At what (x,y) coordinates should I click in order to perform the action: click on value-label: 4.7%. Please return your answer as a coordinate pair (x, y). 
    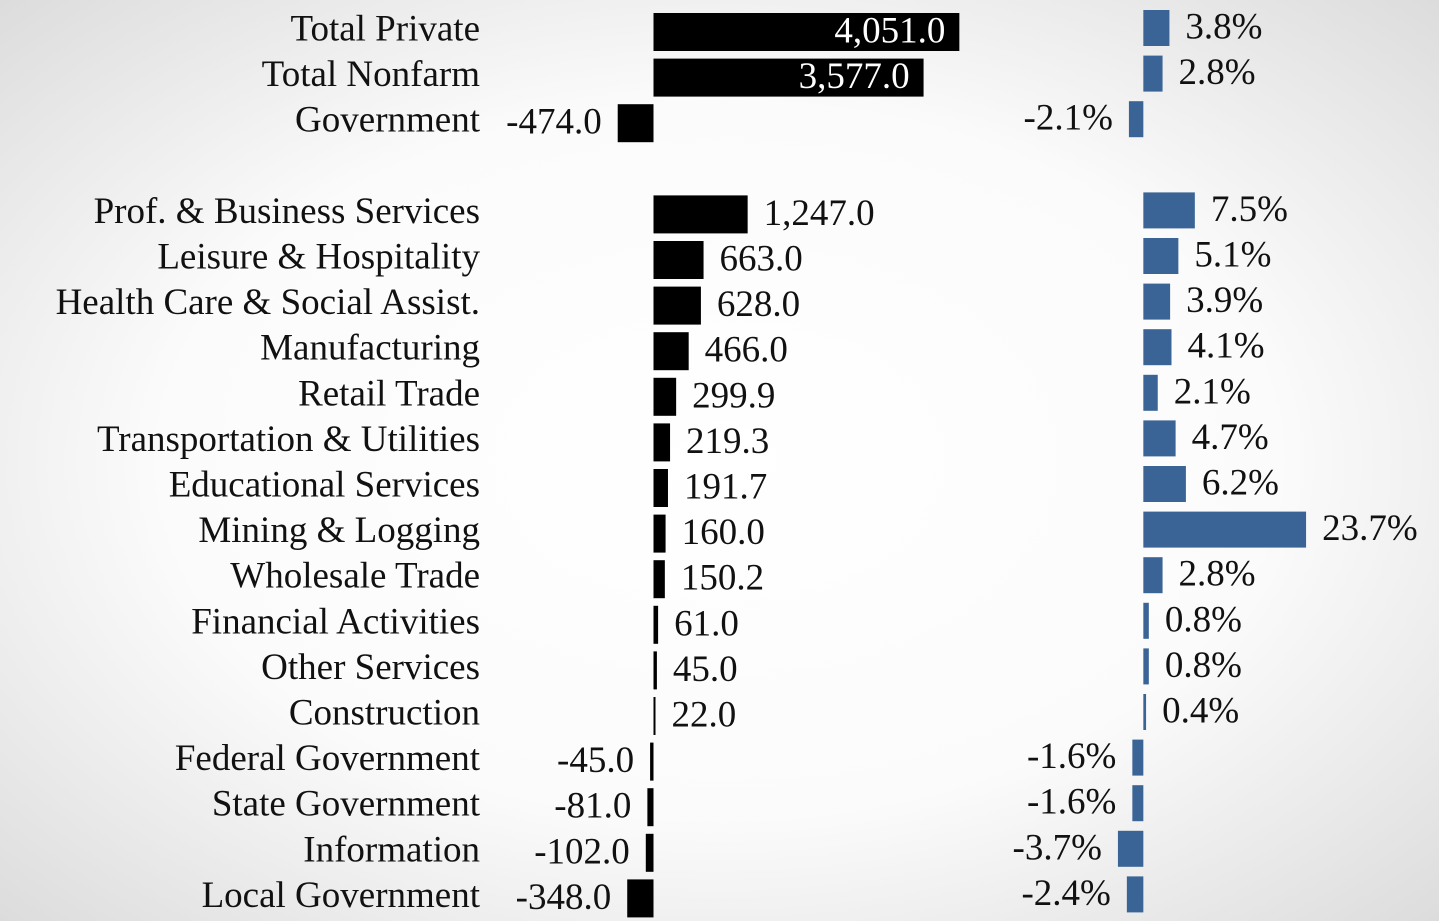
    Looking at the image, I should click on (1230, 437).